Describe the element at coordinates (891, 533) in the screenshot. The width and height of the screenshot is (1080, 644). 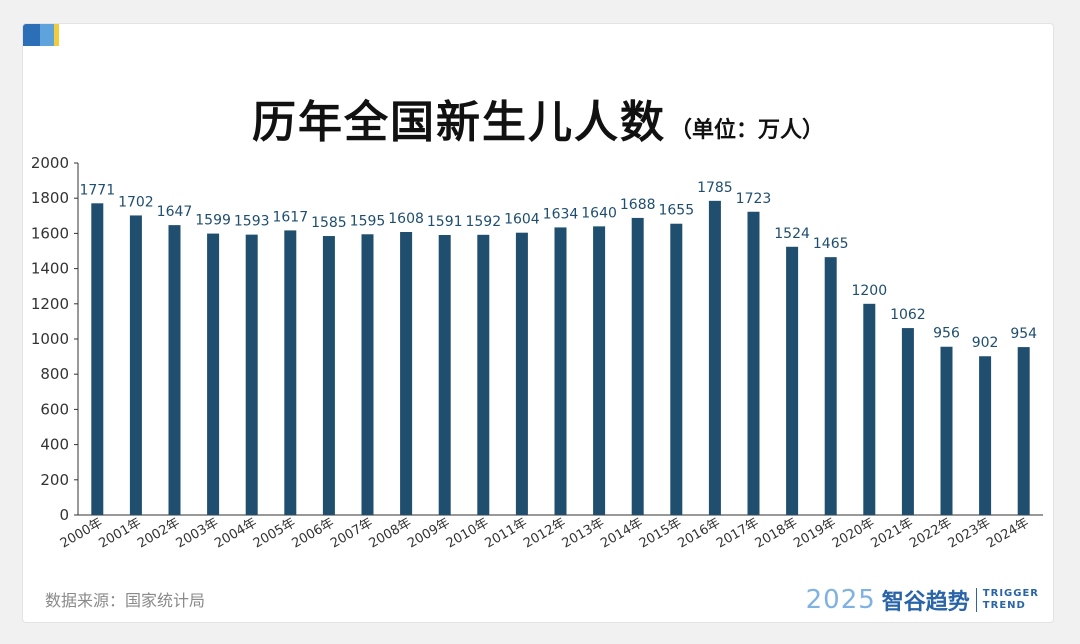
I see `x-tick-label: 2021年` at that location.